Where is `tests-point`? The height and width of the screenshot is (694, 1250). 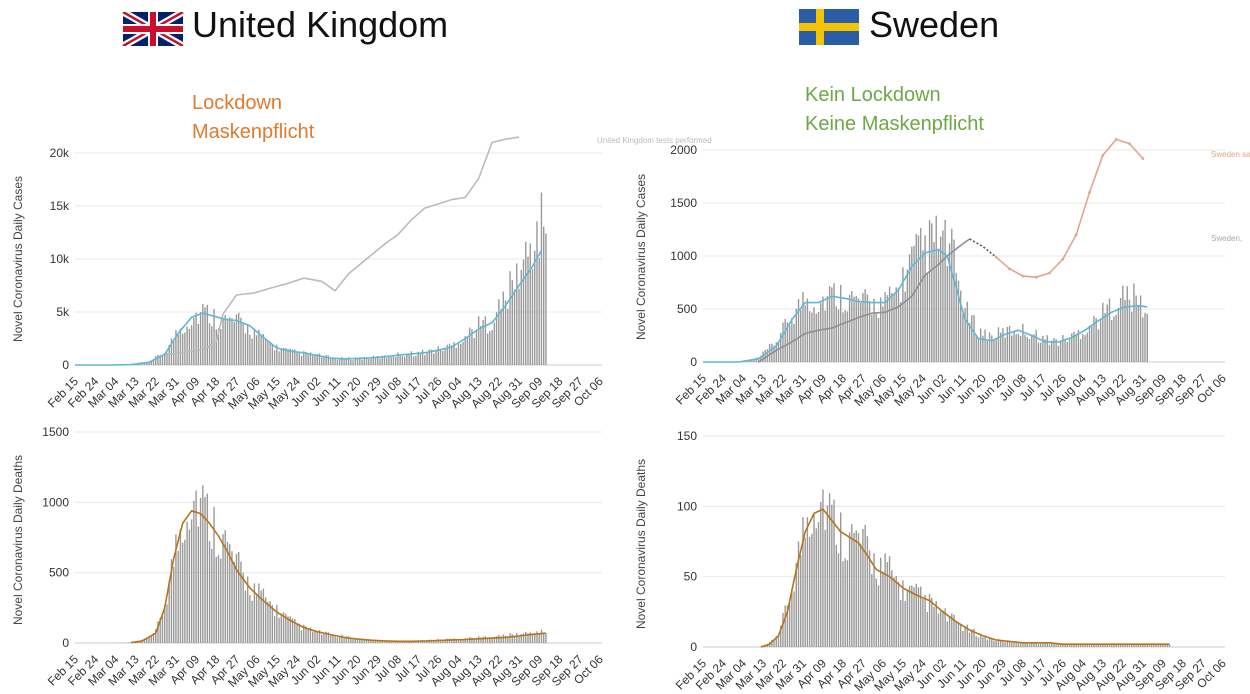
tests-point is located at coordinates (1129, 144).